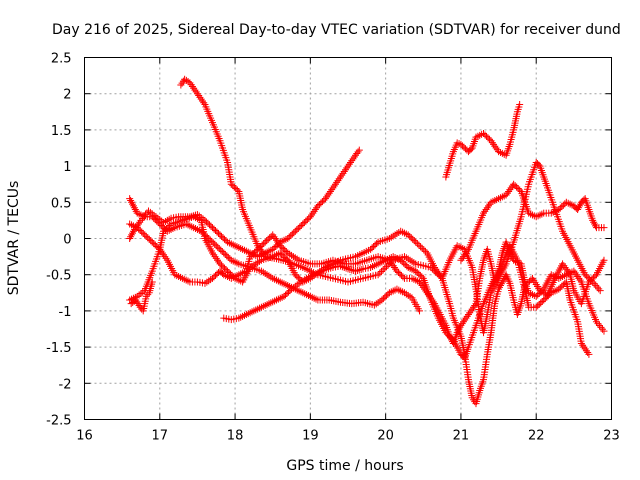  Describe the element at coordinates (84, 436) in the screenshot. I see `x-tick-label: 16` at that location.